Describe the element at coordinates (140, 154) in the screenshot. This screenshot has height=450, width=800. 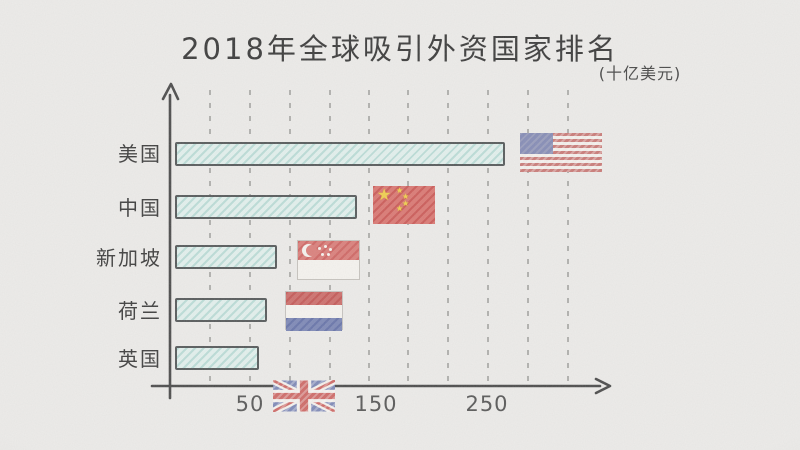
I see `category-label-usa: 美国` at that location.